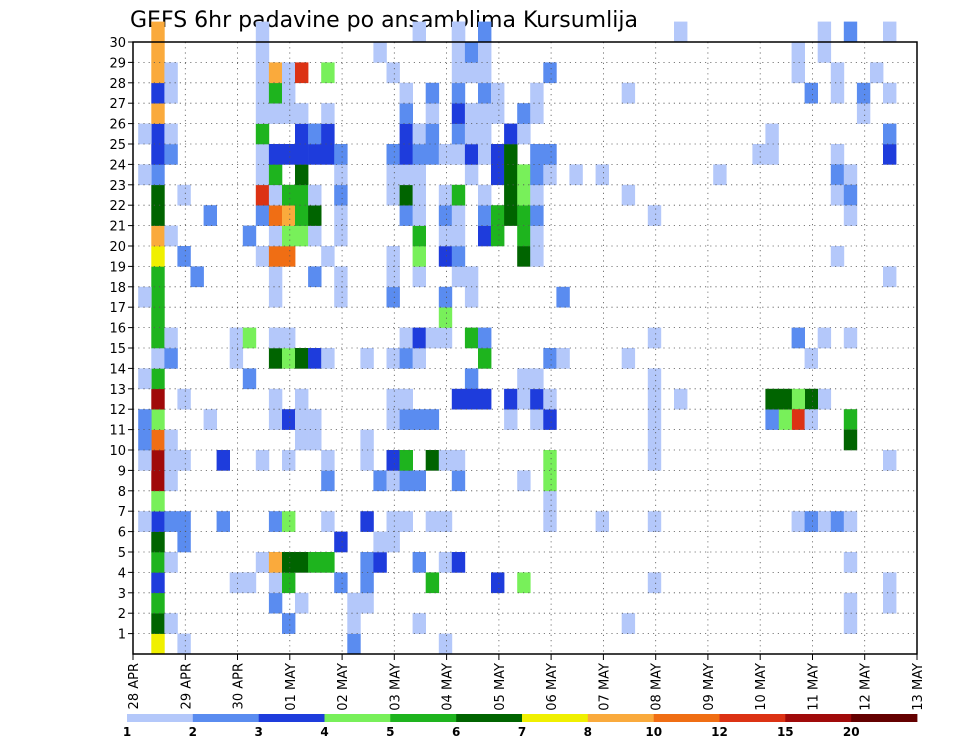 This screenshot has height=742, width=960. Describe the element at coordinates (604, 687) in the screenshot. I see `x-tick-label: 07 MAY` at that location.